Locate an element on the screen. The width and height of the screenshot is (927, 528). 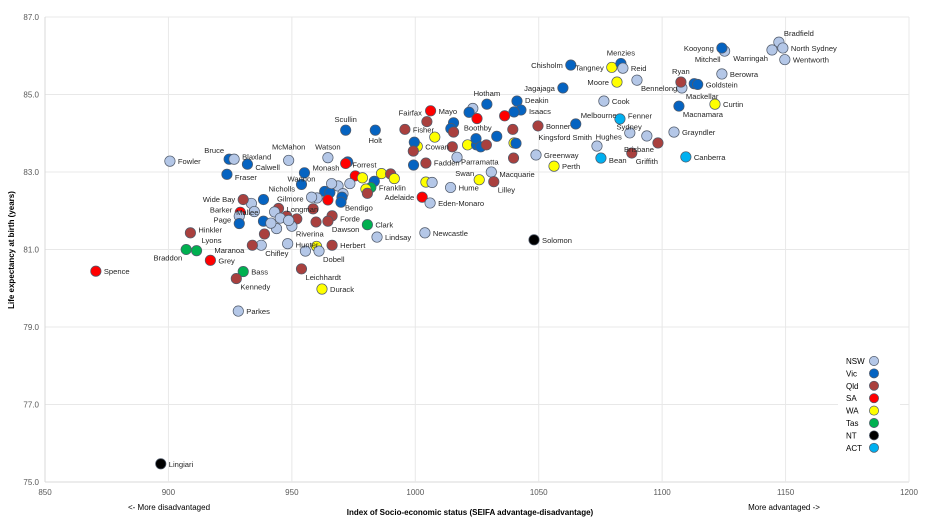
legend-label: NT is located at coordinates (851, 435).